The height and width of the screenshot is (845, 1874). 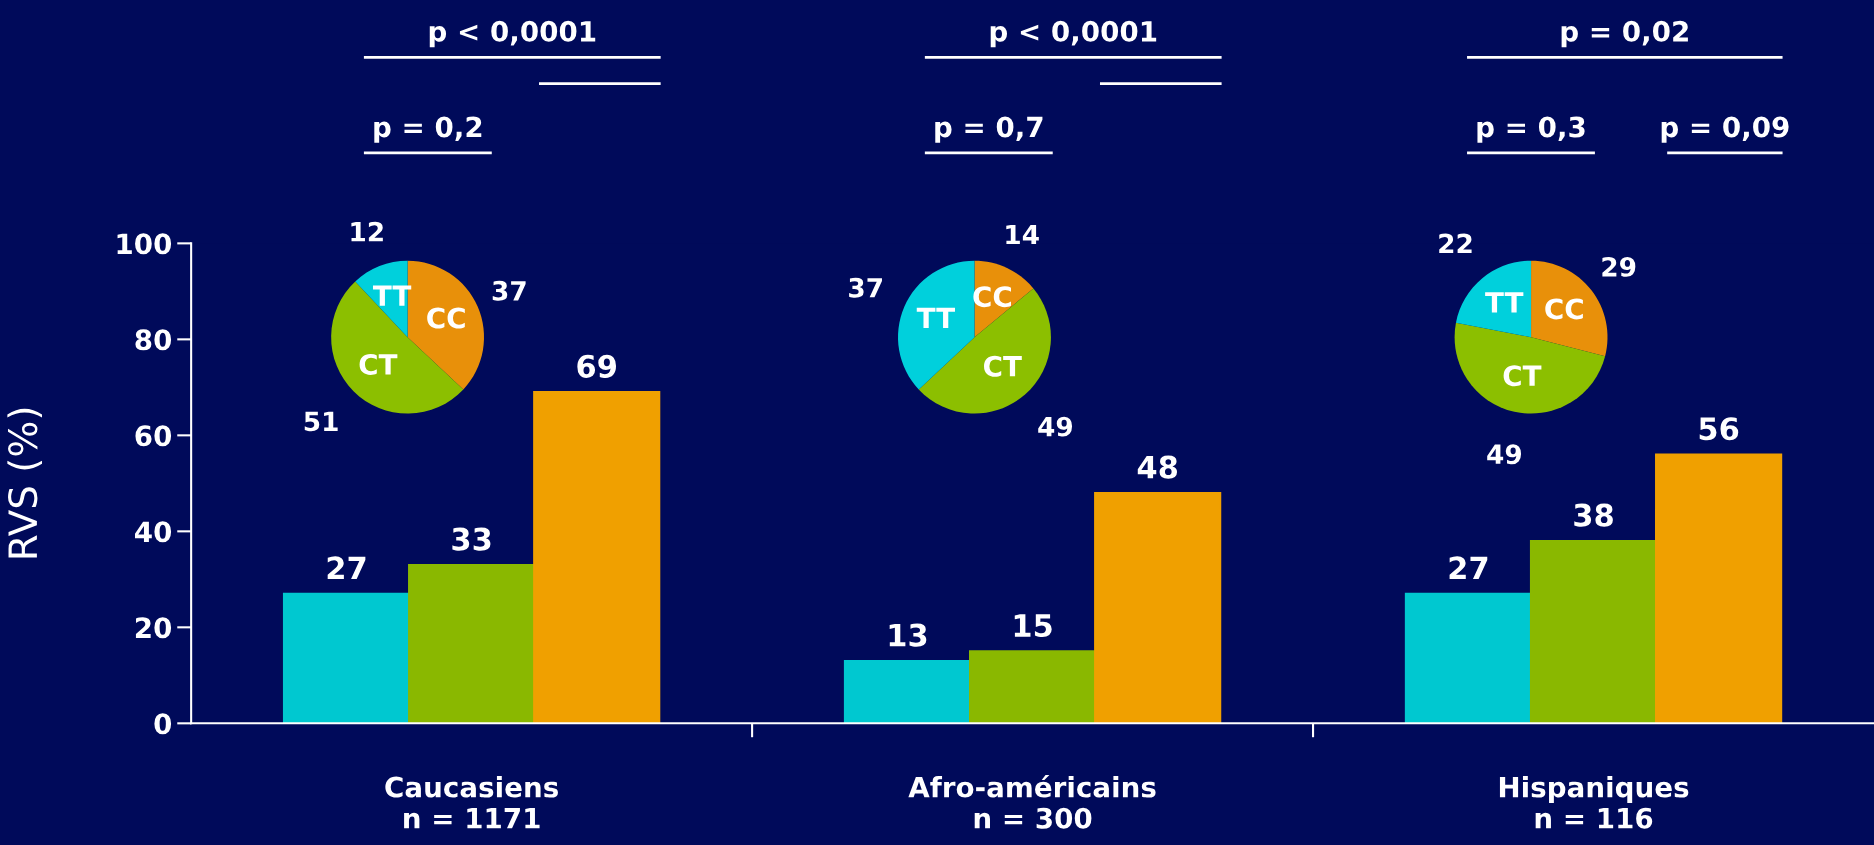 I want to click on x-tick-label: Caucasiens n = 1171, so click(x=471, y=802).